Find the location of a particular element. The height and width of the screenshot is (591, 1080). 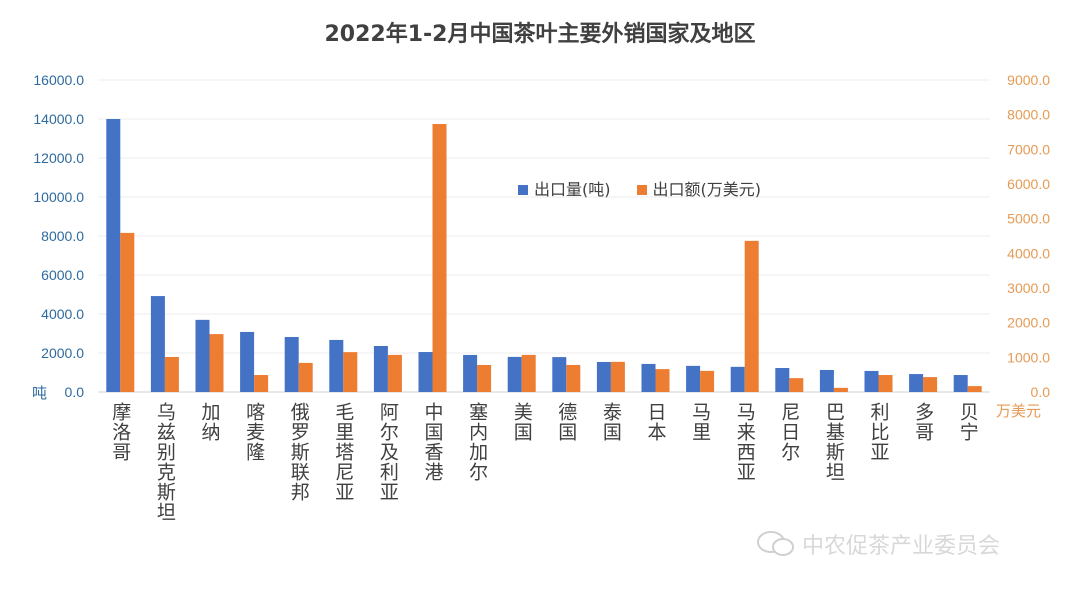

category-label: 日本 is located at coordinates (655, 422).